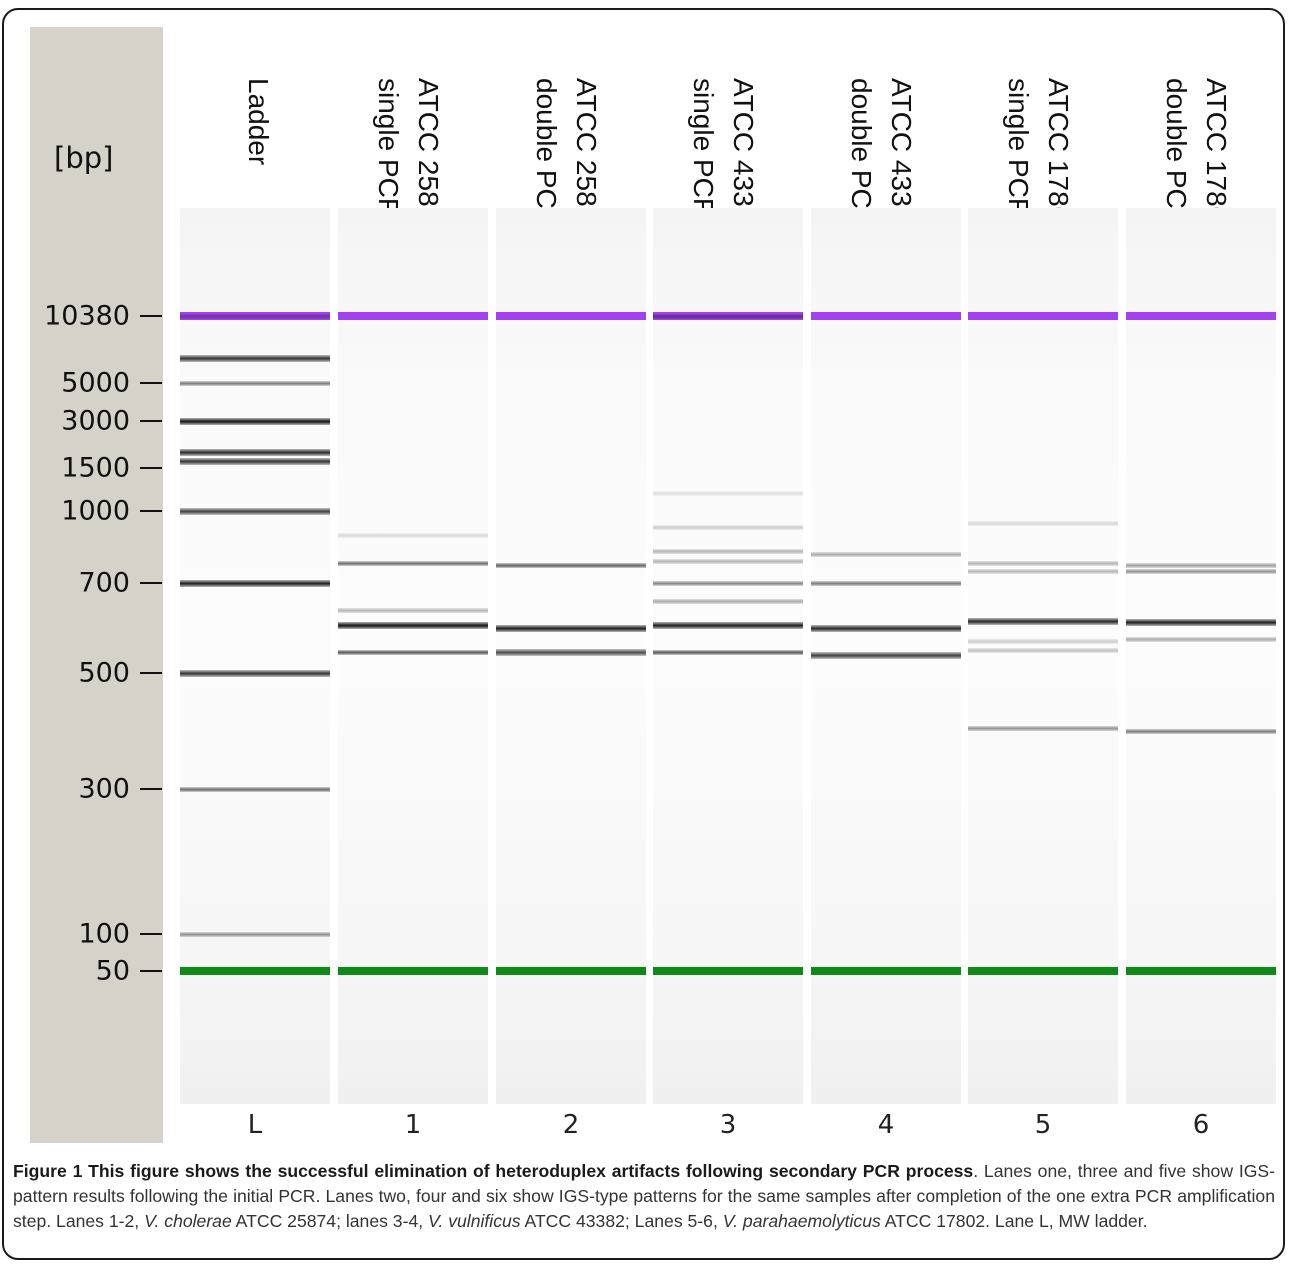 Image resolution: width=1290 pixels, height=1266 pixels. Describe the element at coordinates (1201, 1125) in the screenshot. I see `lane-id: 6` at that location.